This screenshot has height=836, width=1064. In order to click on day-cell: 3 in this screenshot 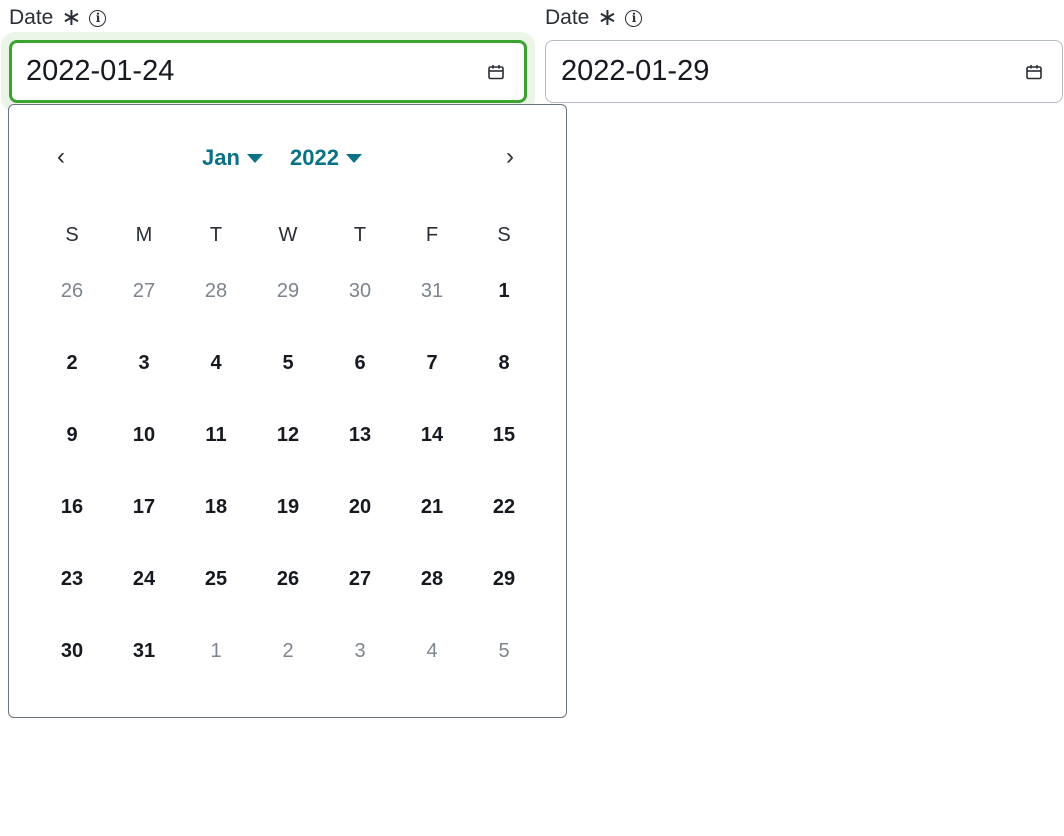, I will do `click(144, 362)`.